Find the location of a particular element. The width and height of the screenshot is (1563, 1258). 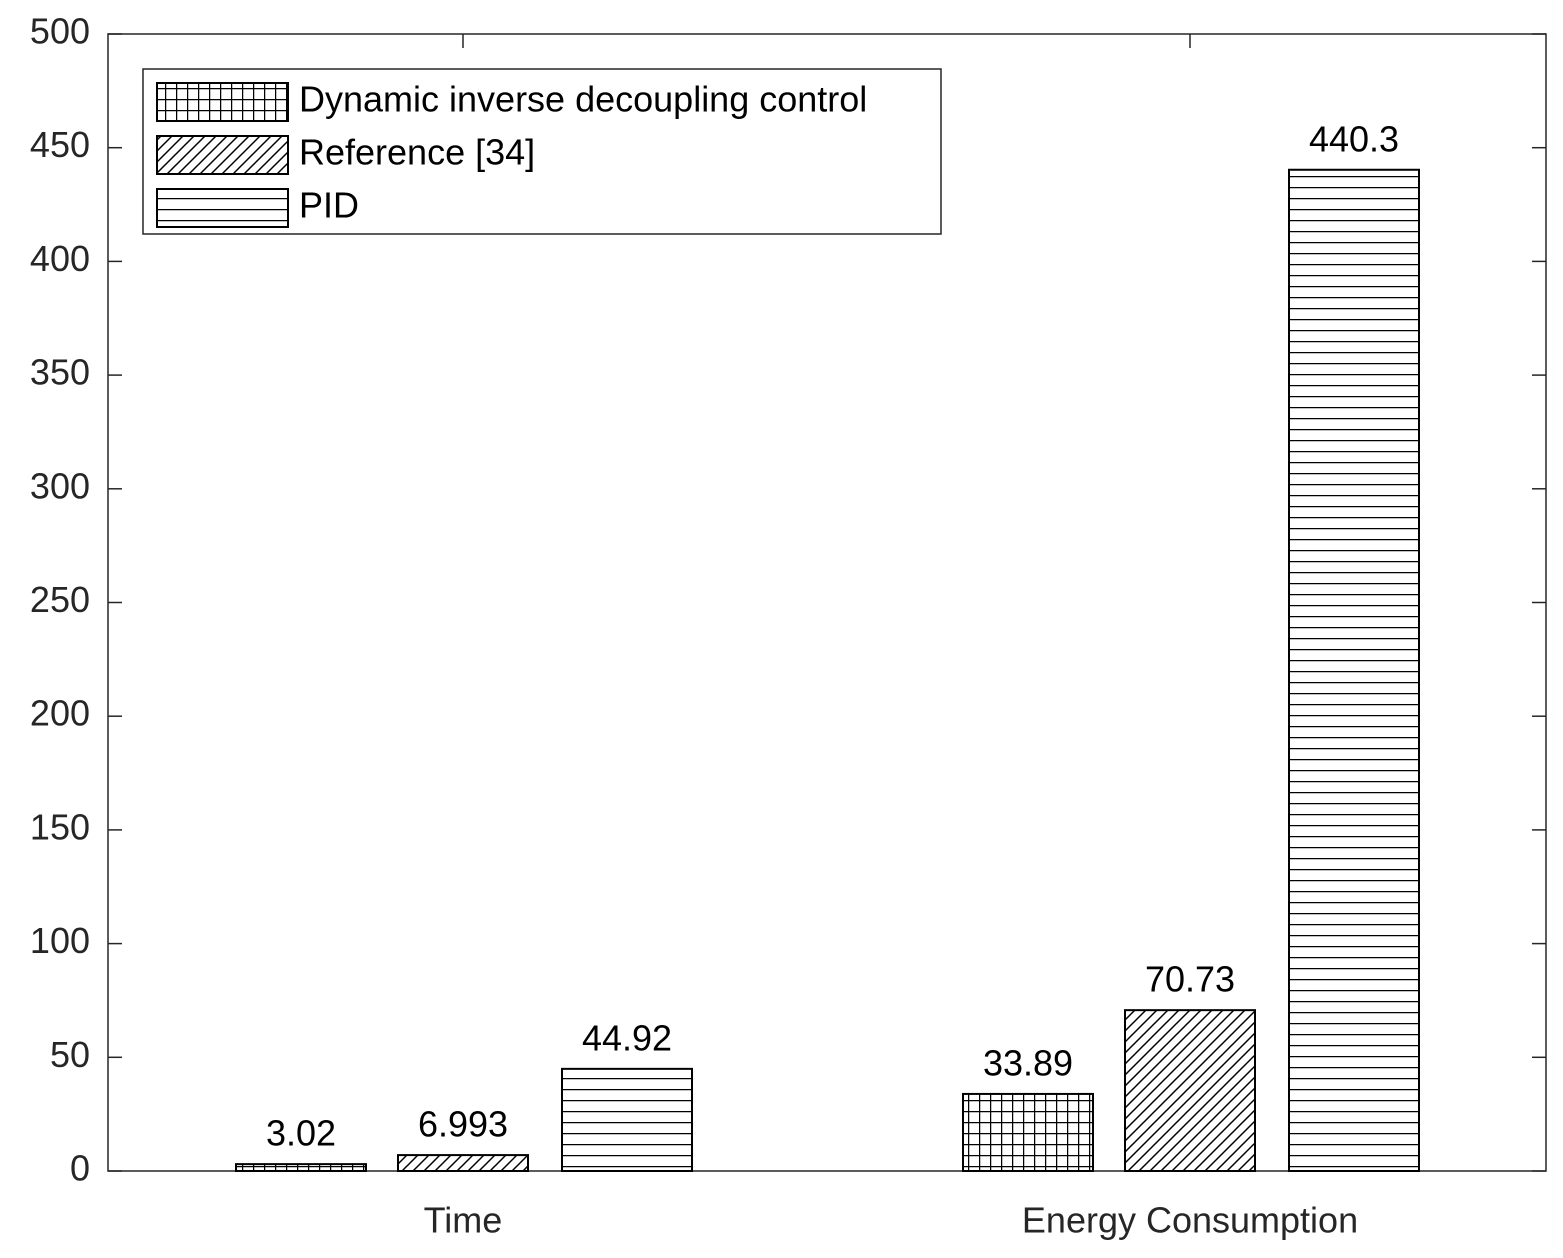

legend-label: Dynamic inverse decoupling control is located at coordinates (583, 99).